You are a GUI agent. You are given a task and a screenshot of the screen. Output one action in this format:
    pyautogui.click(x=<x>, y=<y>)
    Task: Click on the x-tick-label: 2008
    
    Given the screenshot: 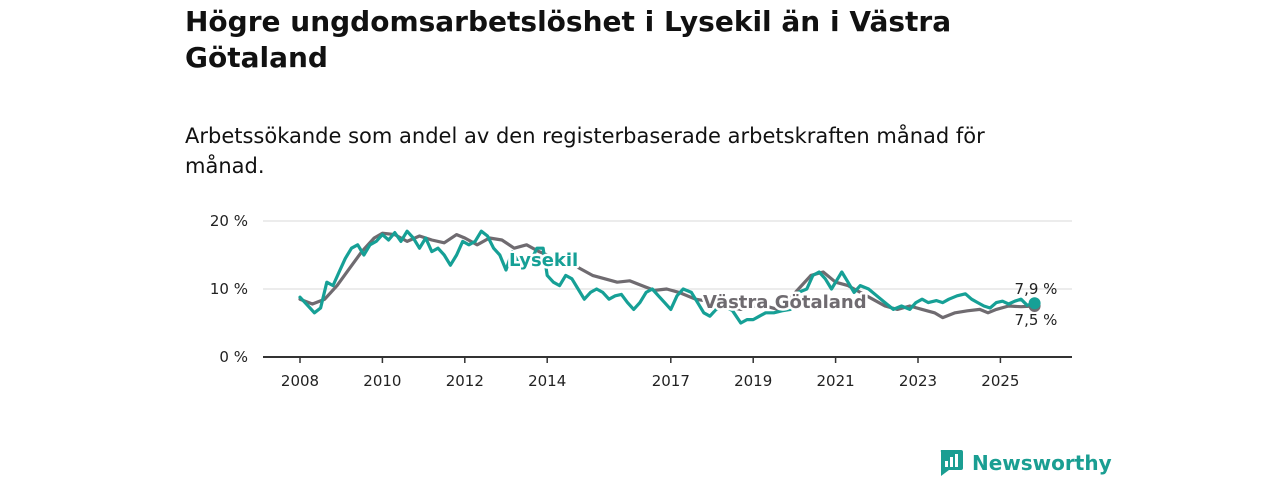 What is the action you would take?
    pyautogui.click(x=300, y=381)
    